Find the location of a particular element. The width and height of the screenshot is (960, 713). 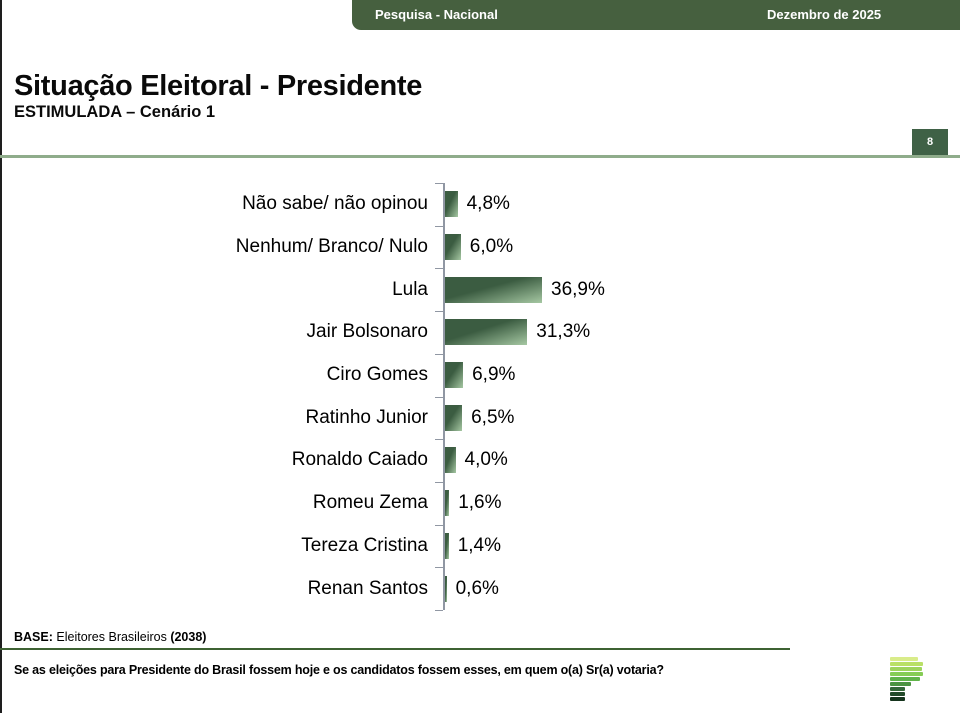

category-label: Ronaldo Caiado is located at coordinates (359, 460).